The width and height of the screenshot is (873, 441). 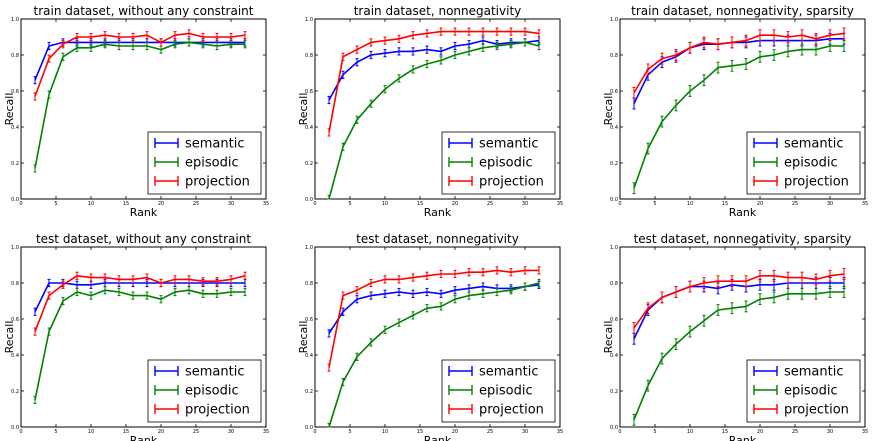 I want to click on chart-title: train dataset, without any constraint, so click(x=144, y=11).